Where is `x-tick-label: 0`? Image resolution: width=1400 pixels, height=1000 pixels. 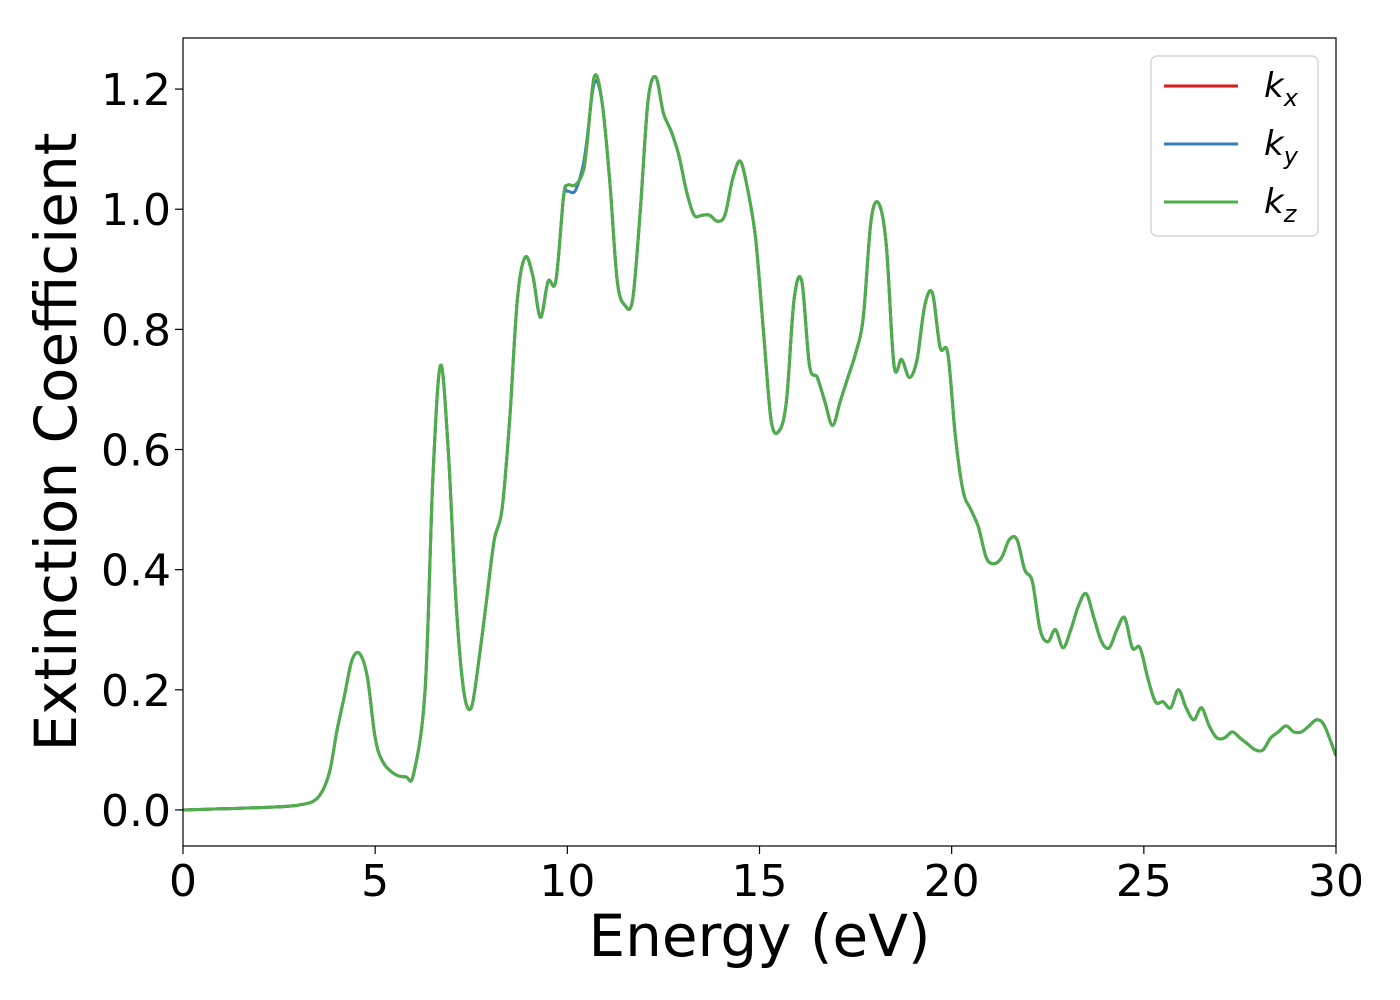
x-tick-label: 0 is located at coordinates (183, 881).